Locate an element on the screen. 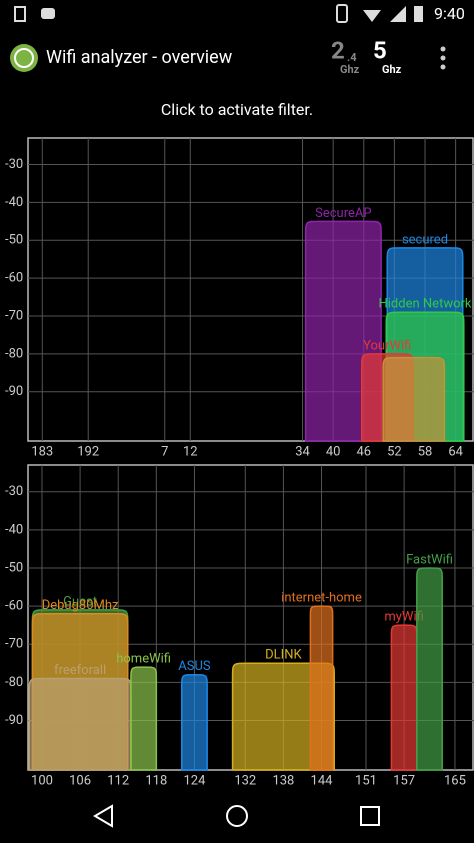  network-label: myWifi is located at coordinates (403, 617).